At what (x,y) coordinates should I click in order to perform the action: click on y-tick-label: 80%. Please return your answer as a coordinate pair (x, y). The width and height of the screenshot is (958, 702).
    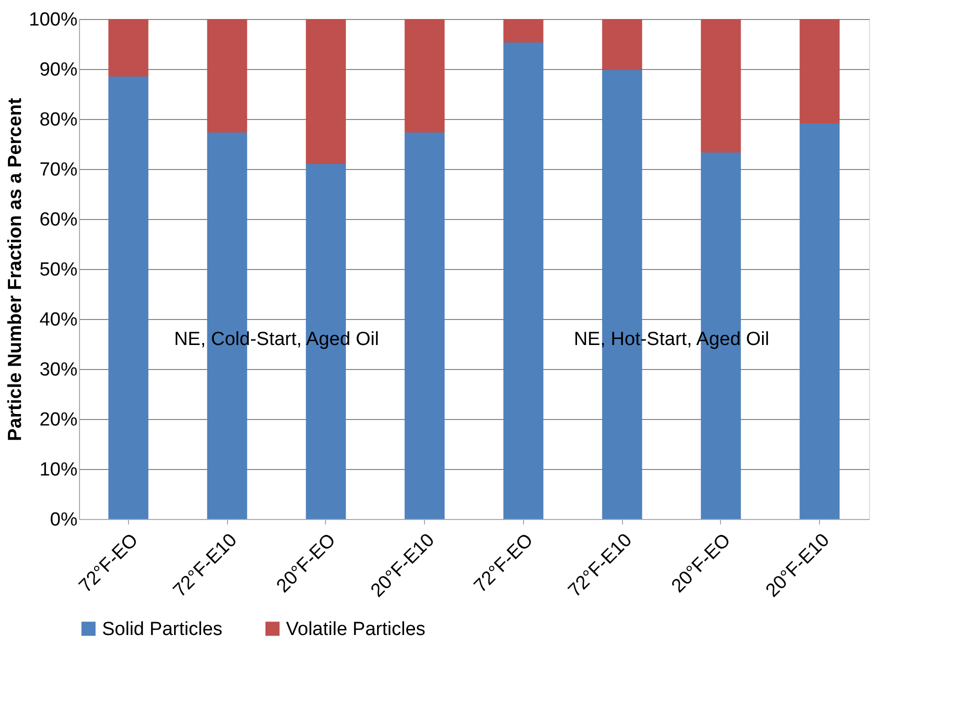
    Looking at the image, I should click on (58, 120).